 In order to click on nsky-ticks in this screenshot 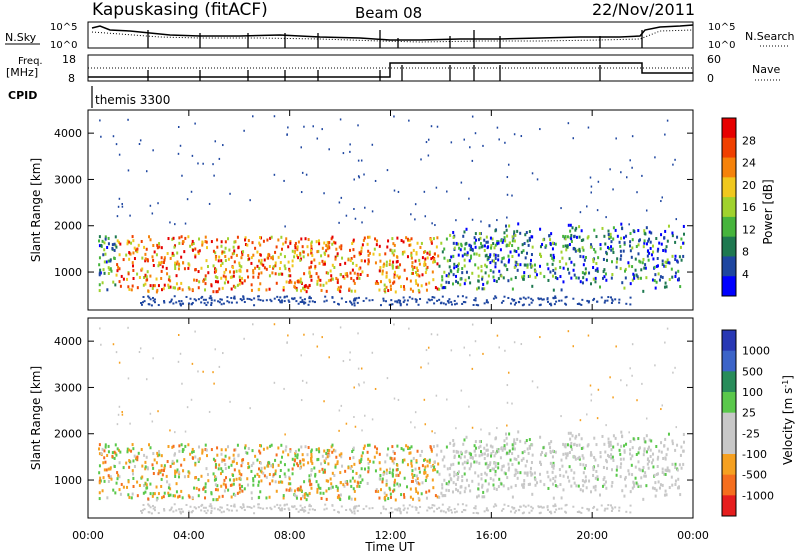, I will do `click(395, 39)`.